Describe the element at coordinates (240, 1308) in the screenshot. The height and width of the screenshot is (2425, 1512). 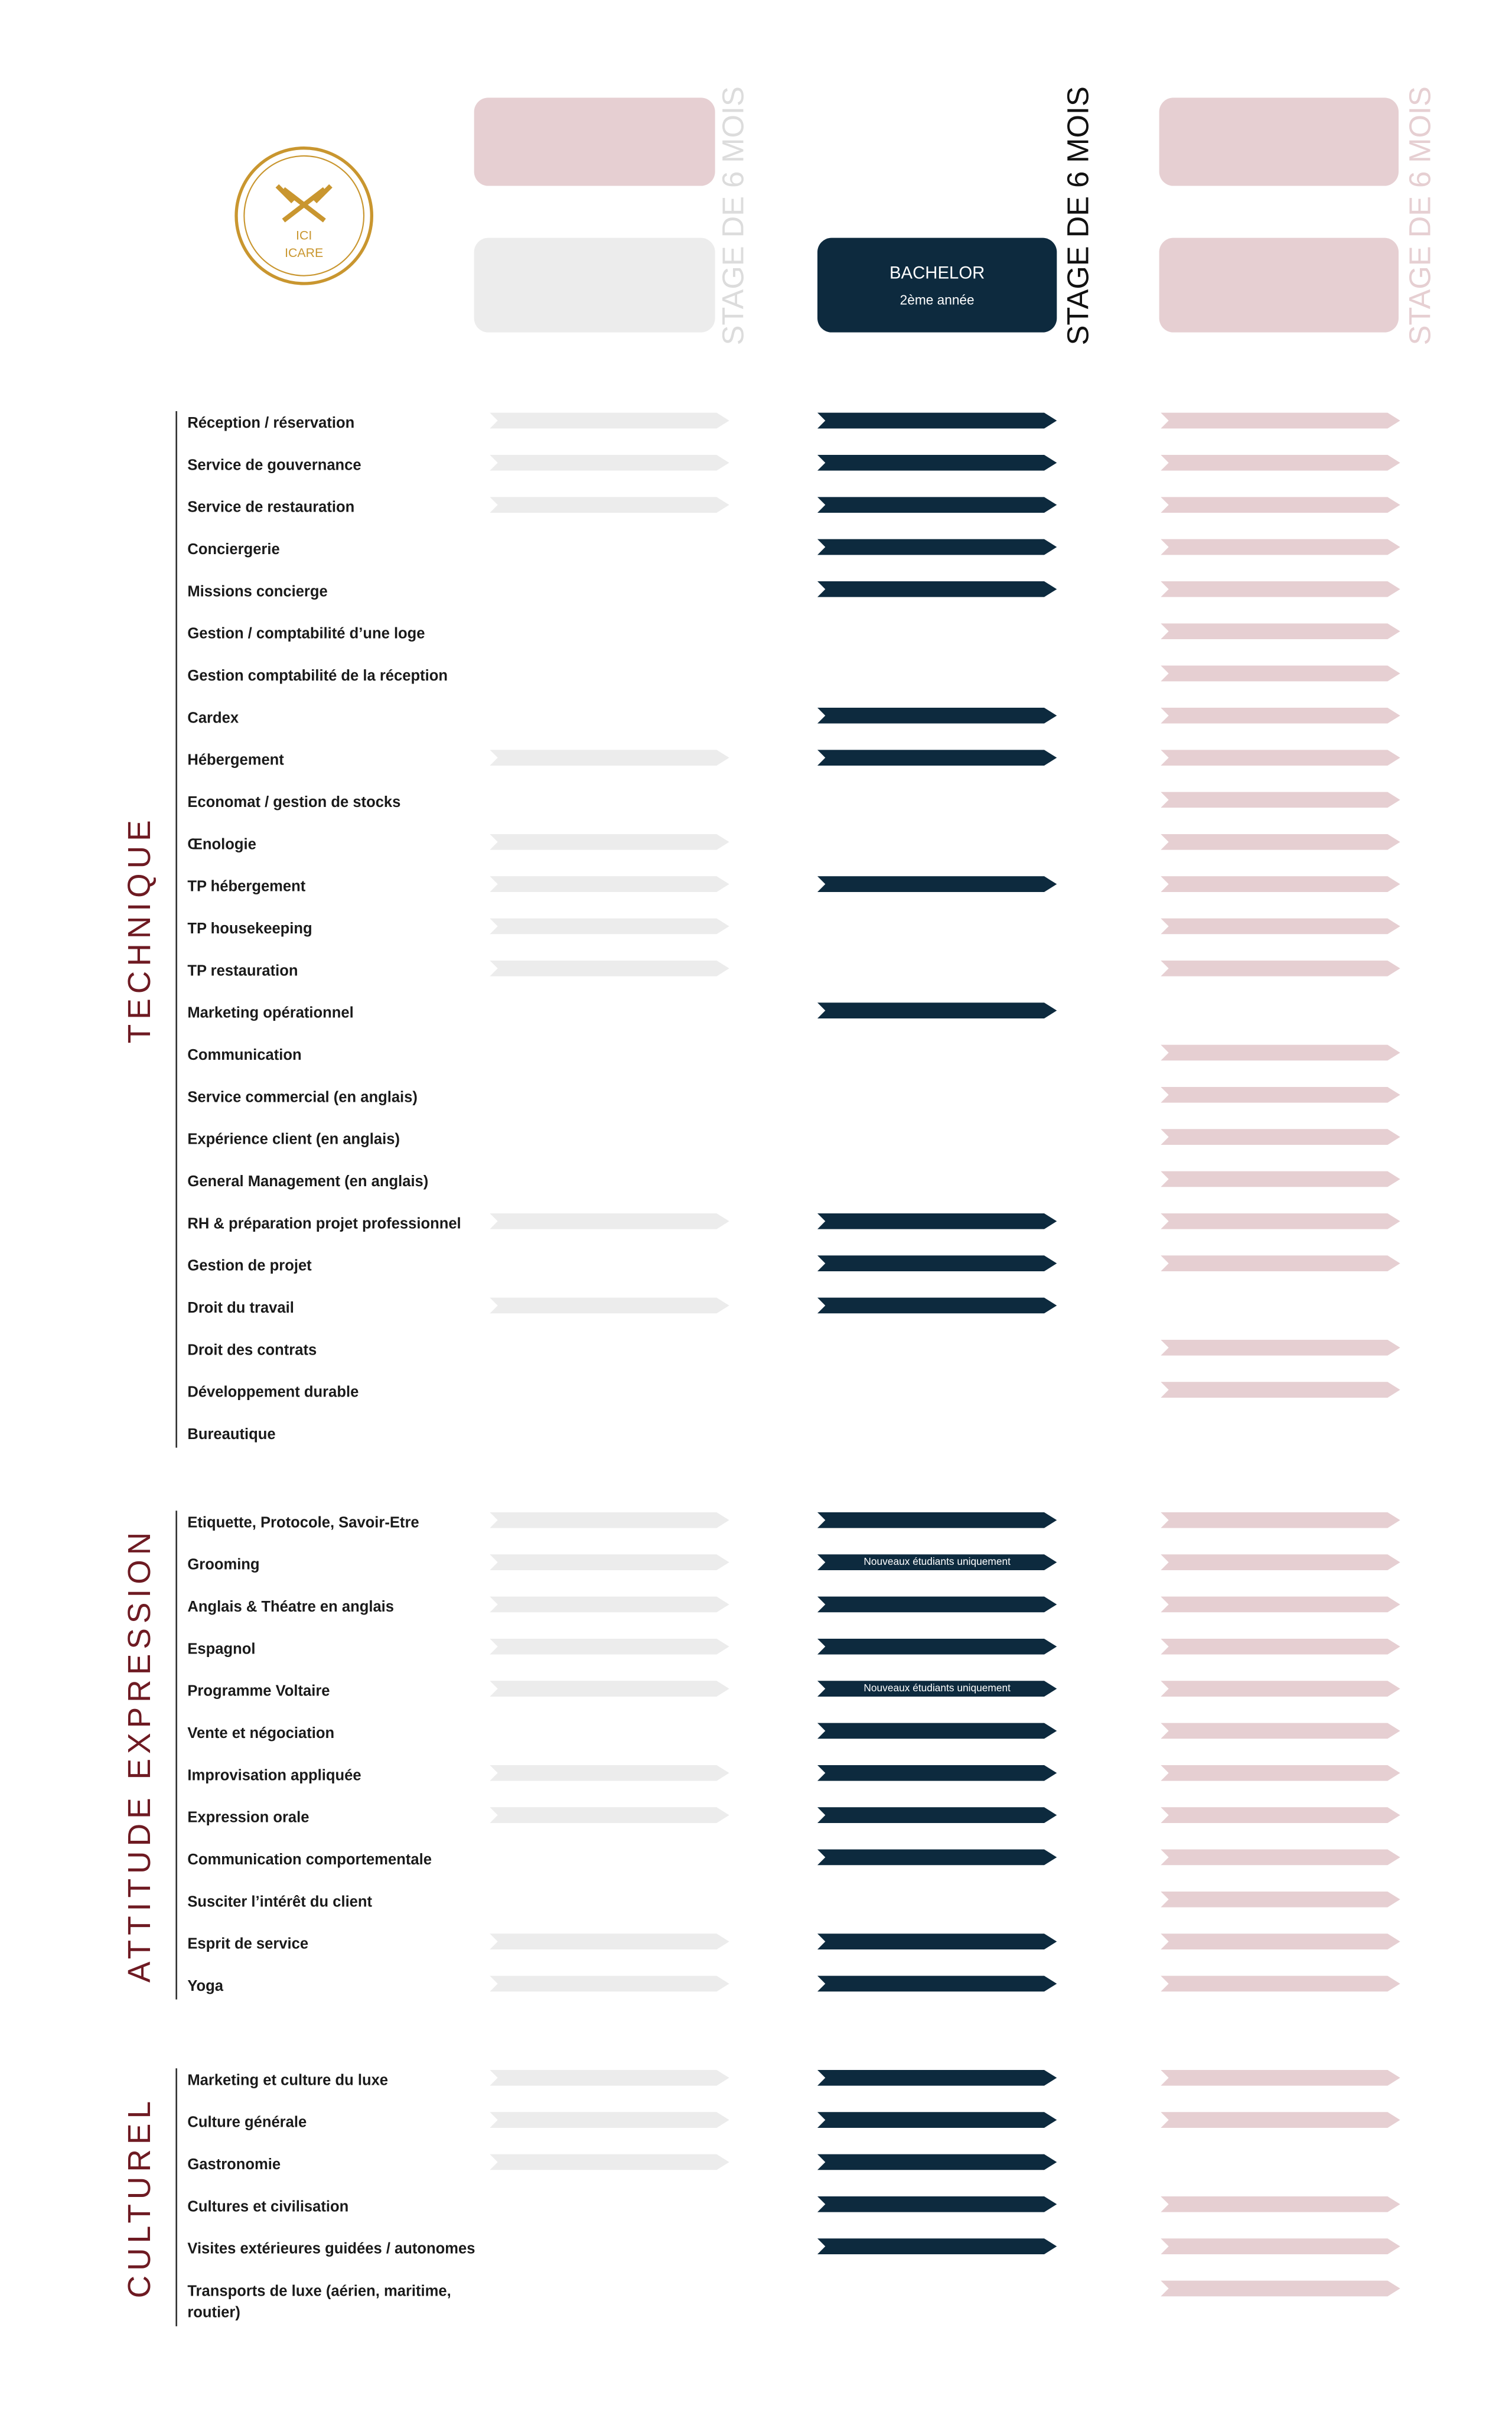
I see `row-label: Droit du travail` at that location.